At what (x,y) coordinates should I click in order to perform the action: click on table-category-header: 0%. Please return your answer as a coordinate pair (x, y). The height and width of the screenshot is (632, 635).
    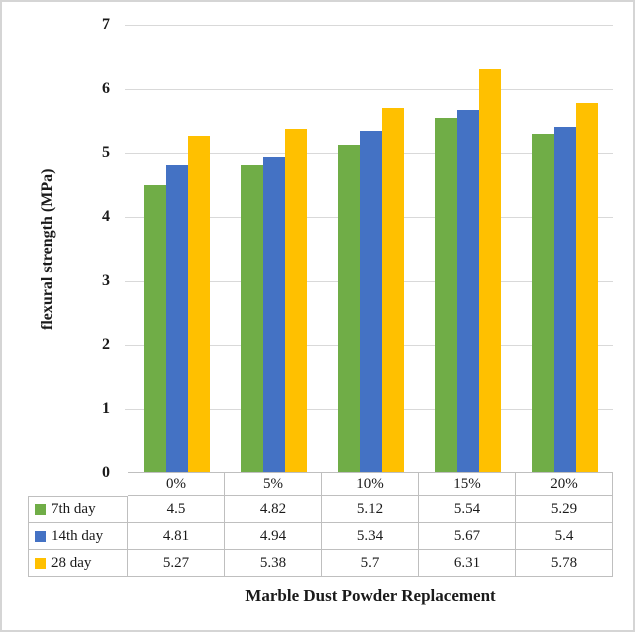
    Looking at the image, I should click on (176, 484).